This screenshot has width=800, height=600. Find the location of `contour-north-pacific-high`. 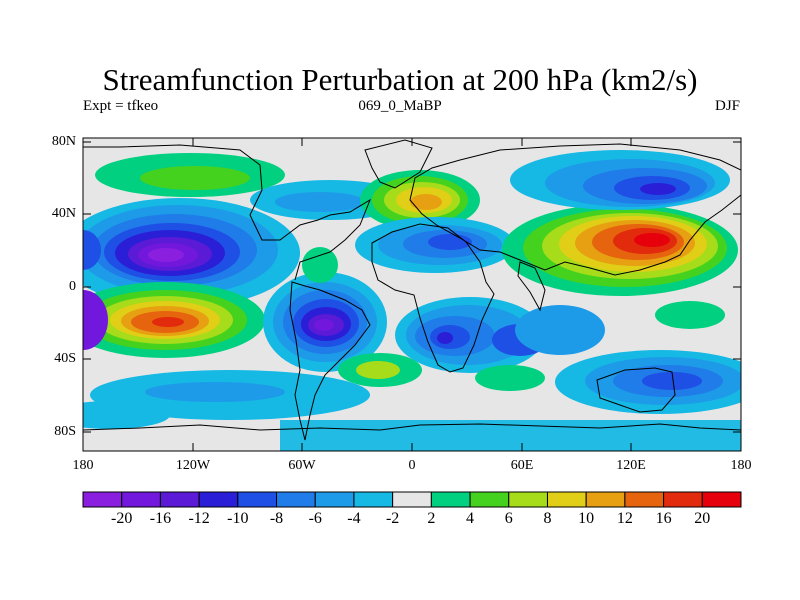

contour-north-pacific-high is located at coordinates (190, 175).